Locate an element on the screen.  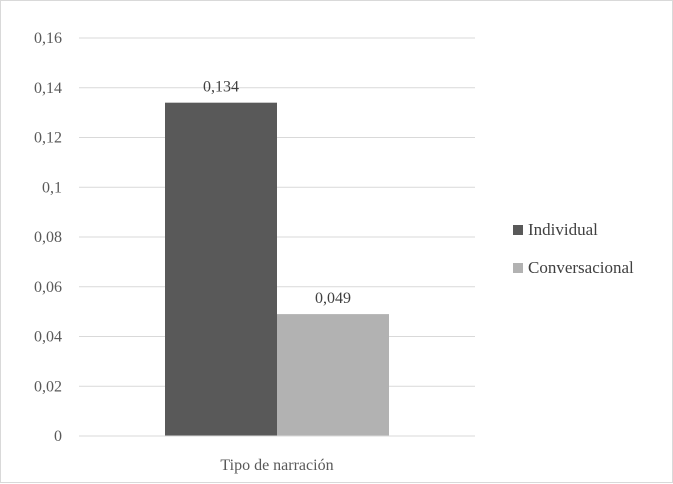
data-labels: 0,134 0,049 is located at coordinates (277, 193).